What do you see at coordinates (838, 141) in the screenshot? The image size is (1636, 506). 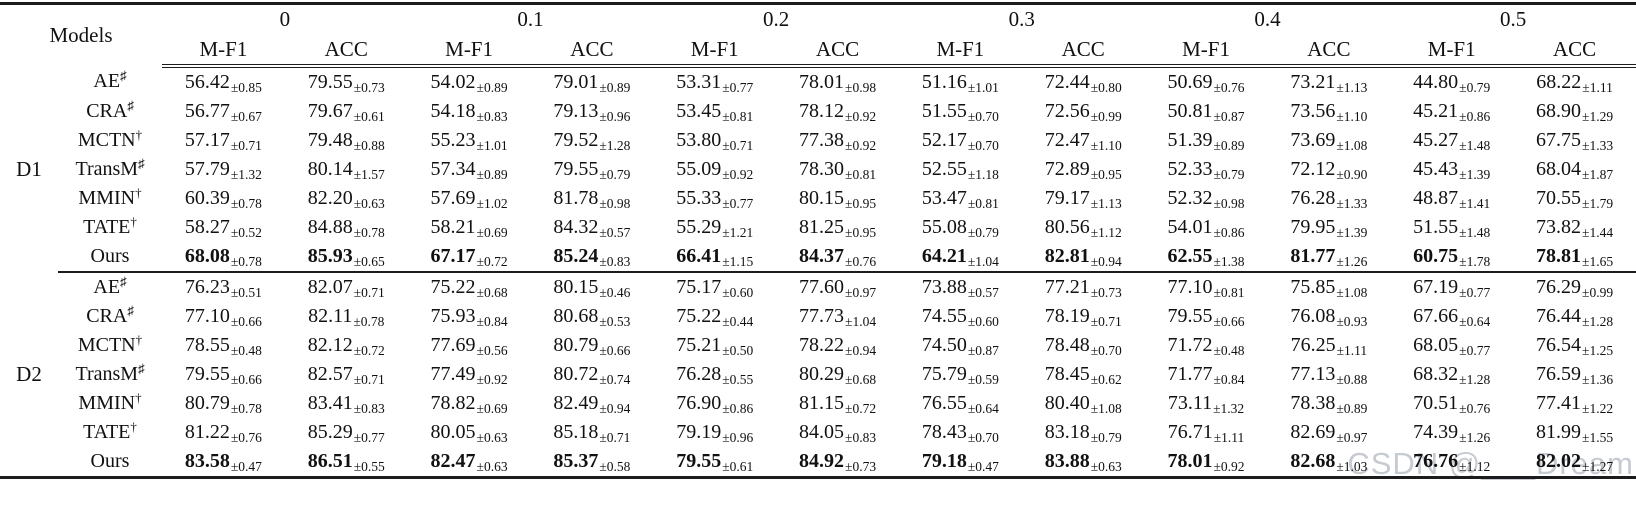 I see `cell-D1-MCTN-0.2-ACC: 77.38±0.92` at bounding box center [838, 141].